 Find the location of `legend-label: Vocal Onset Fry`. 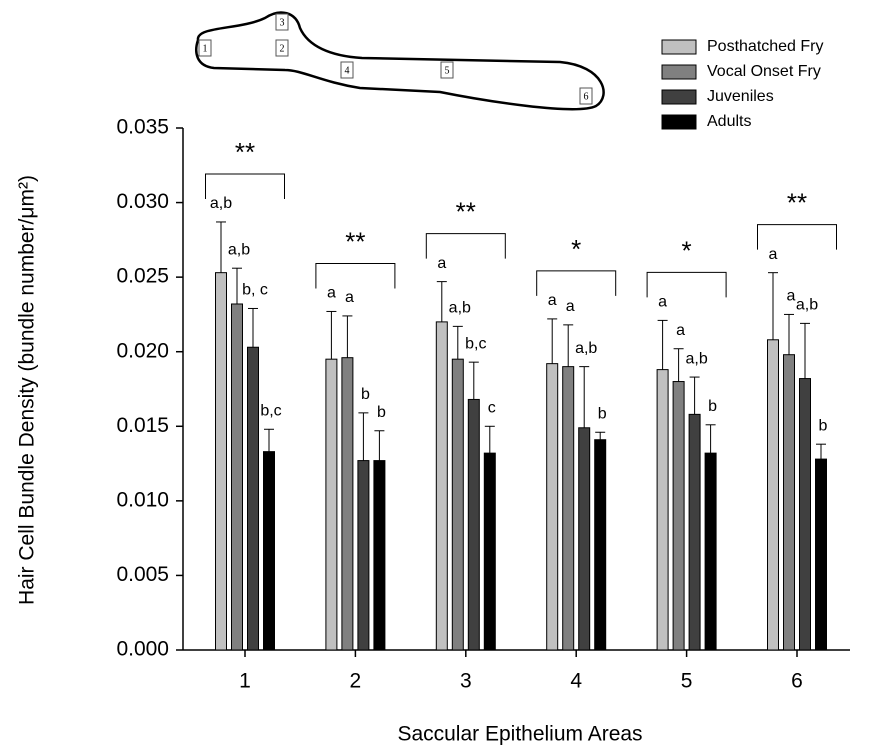

legend-label: Vocal Onset Fry is located at coordinates (764, 71).